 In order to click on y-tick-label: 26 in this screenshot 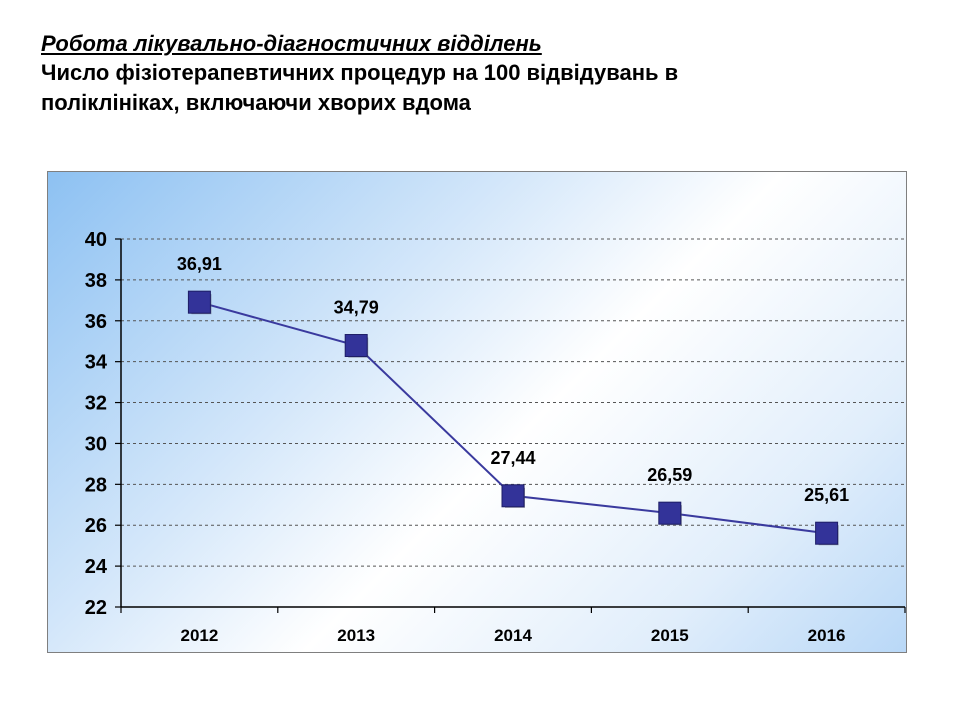, I will do `click(96, 526)`.